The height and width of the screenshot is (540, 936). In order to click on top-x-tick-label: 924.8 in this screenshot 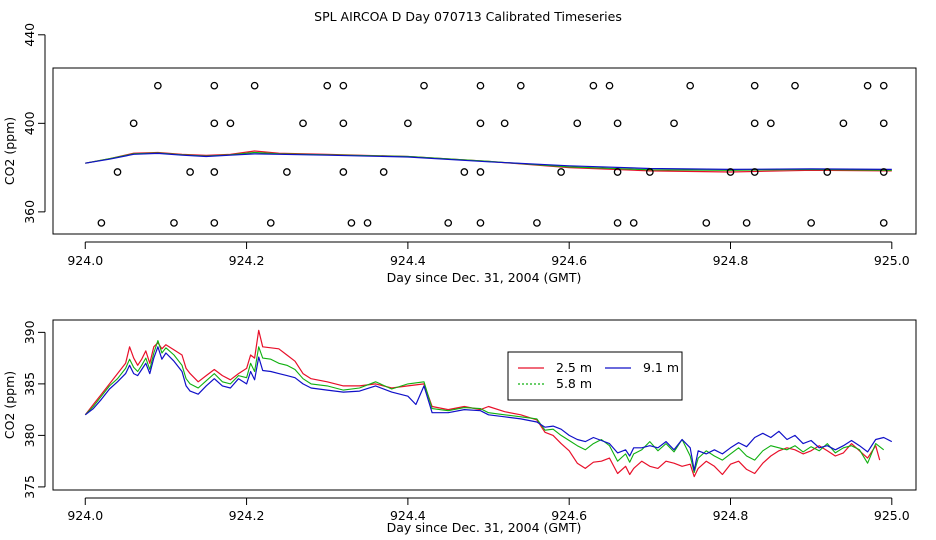, I will do `click(731, 260)`.